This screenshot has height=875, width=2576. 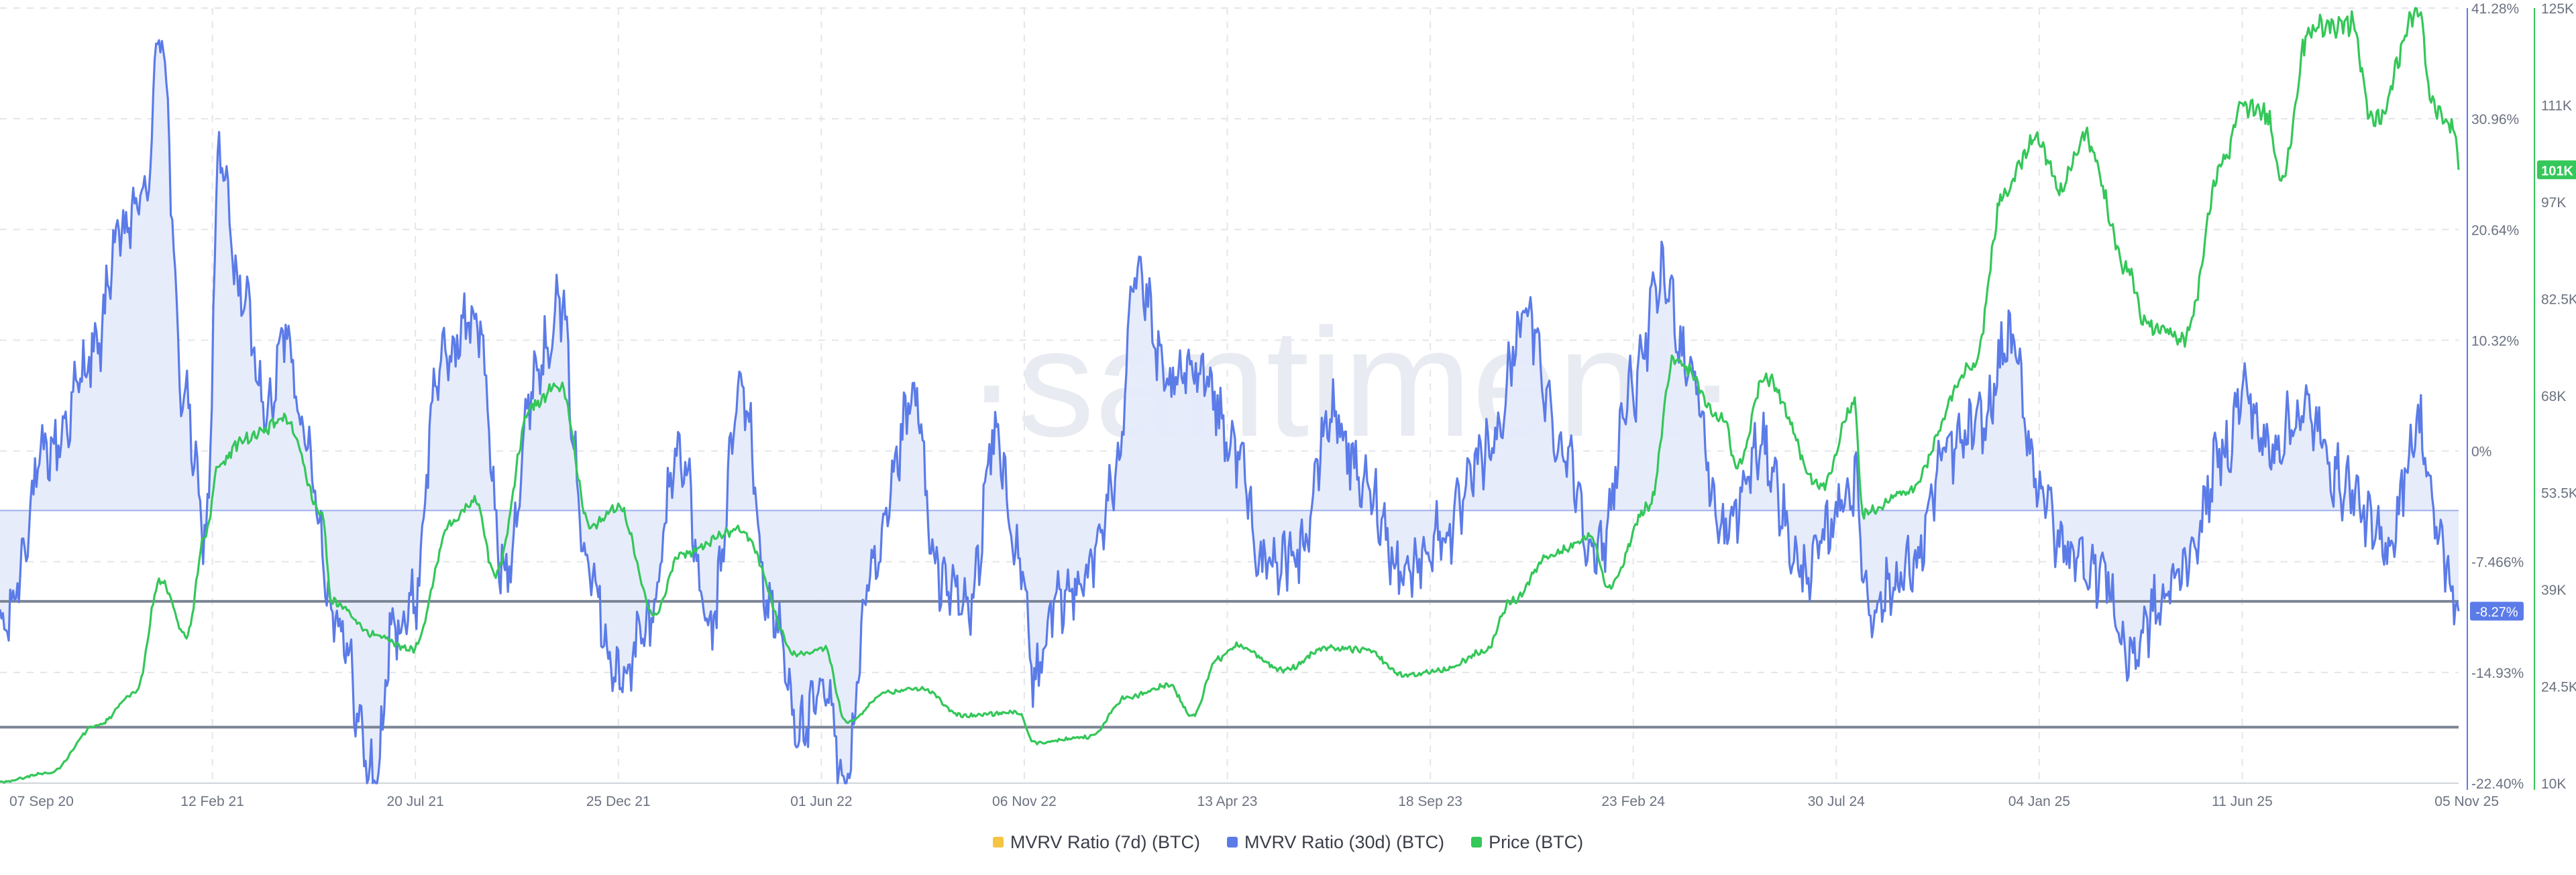 What do you see at coordinates (2553, 784) in the screenshot?
I see `y-right-tick-label: 10K` at bounding box center [2553, 784].